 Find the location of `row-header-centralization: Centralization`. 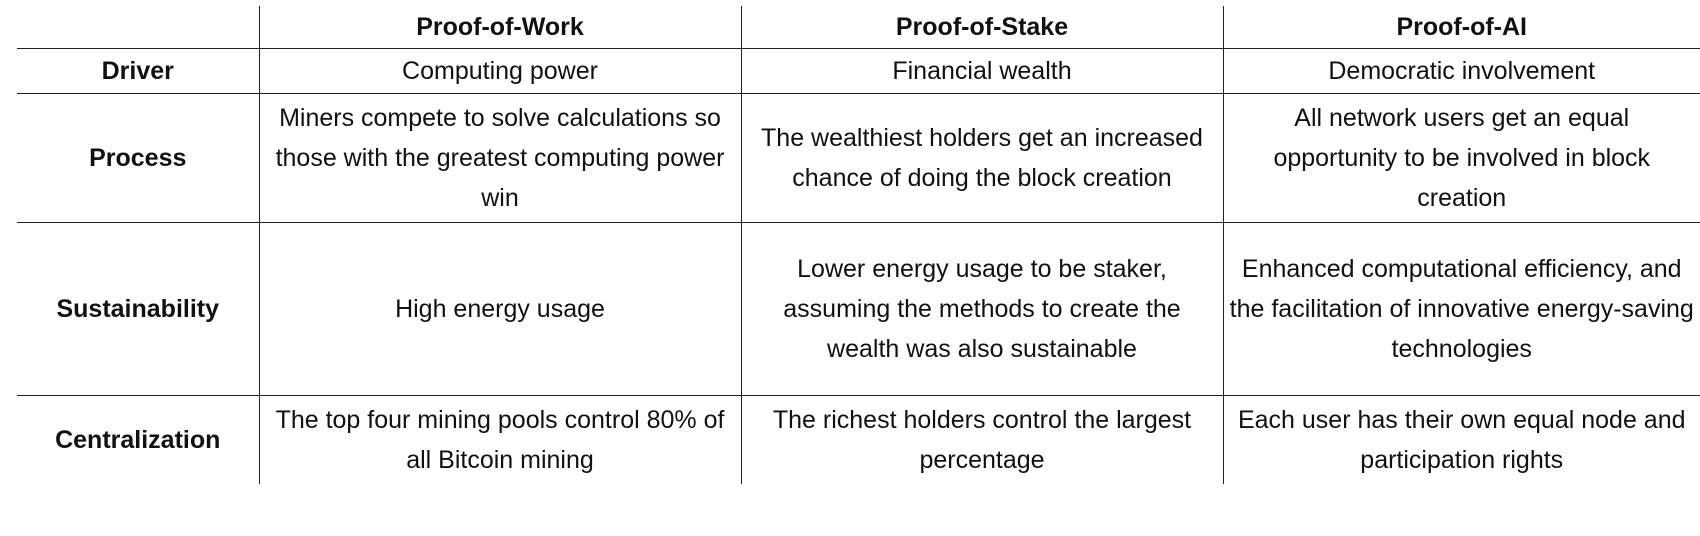

row-header-centralization: Centralization is located at coordinates (138, 439).